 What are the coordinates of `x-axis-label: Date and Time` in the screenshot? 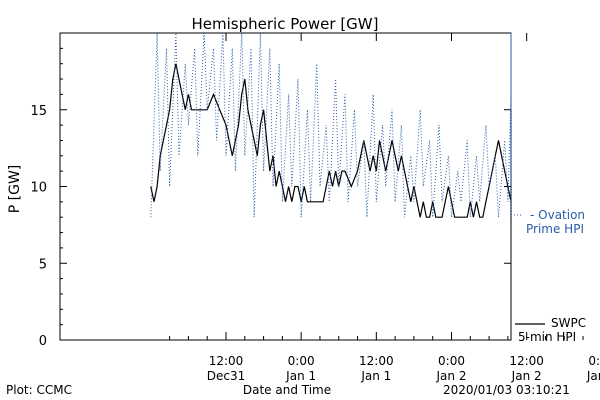 It's located at (287, 390).